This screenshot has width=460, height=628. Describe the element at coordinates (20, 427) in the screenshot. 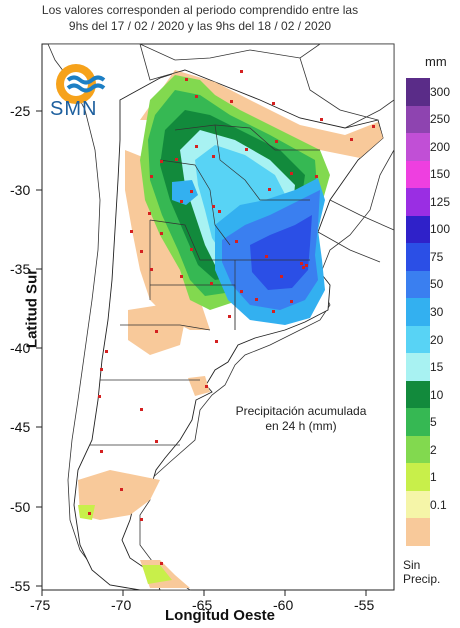

I see `y-tick-label: -45` at that location.